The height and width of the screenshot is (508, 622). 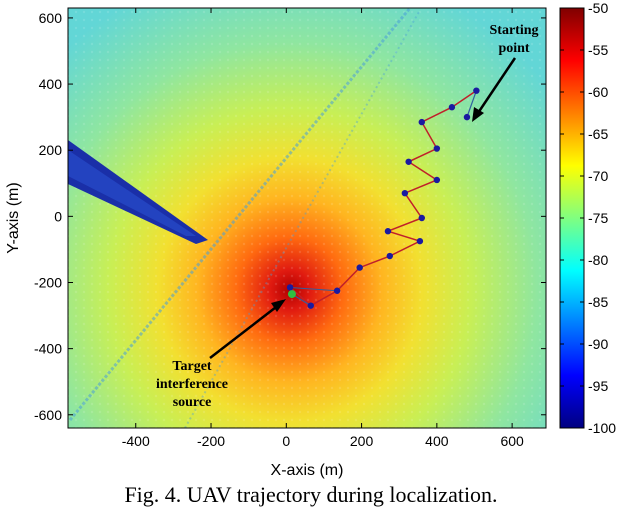 I want to click on target-annotation-line-3: source, so click(x=192, y=402).